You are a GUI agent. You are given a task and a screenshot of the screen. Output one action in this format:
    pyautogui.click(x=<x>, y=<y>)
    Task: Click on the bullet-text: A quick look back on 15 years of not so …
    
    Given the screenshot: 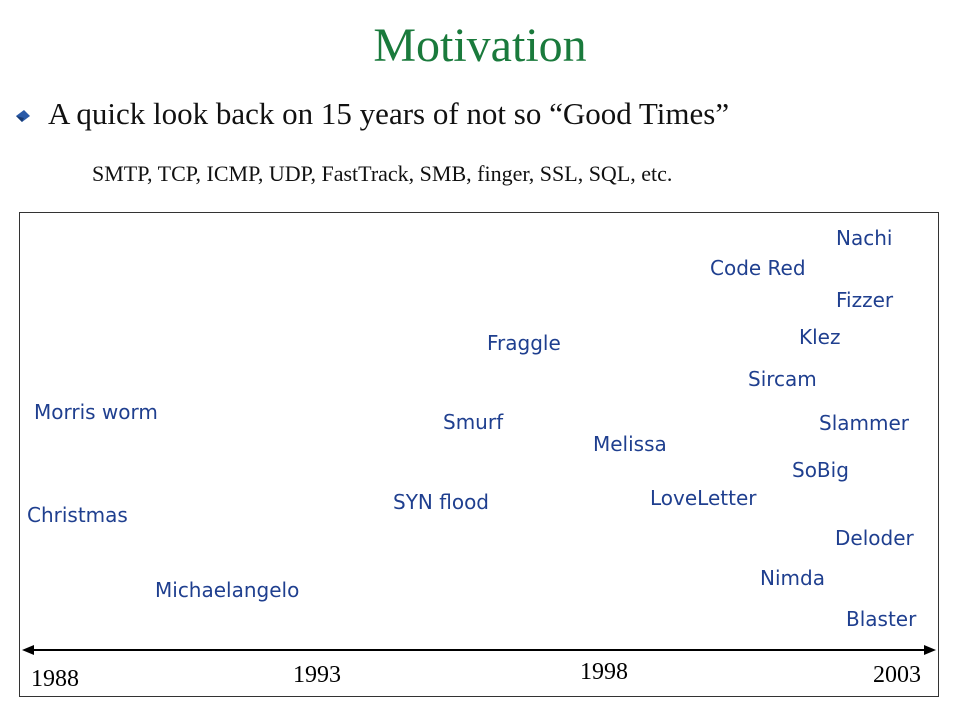 What is the action you would take?
    pyautogui.click(x=389, y=113)
    